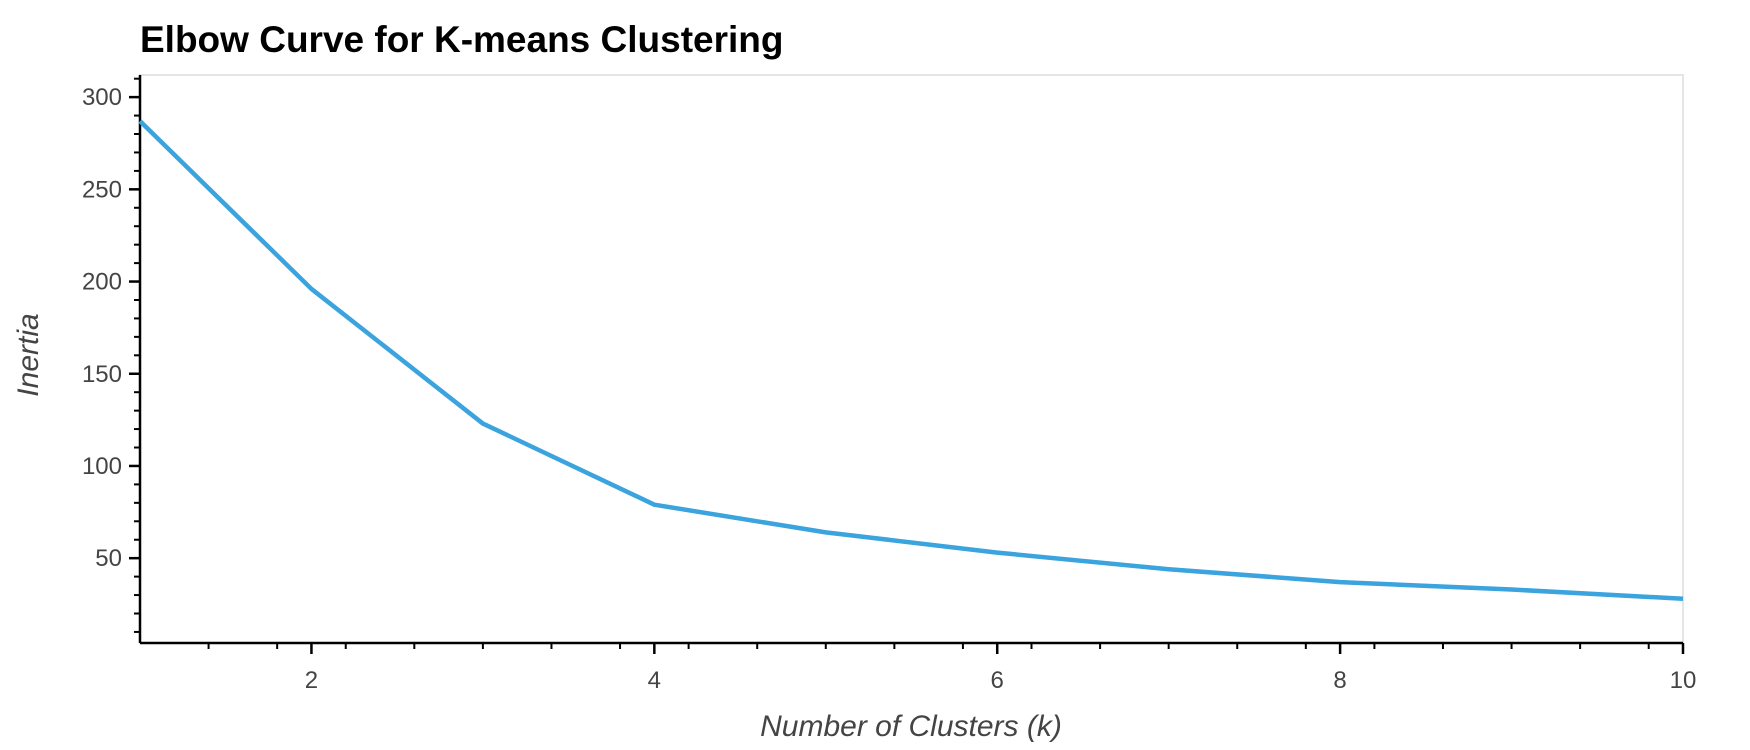 This screenshot has height=750, width=1750. Describe the element at coordinates (654, 680) in the screenshot. I see `x-tick-label: 4` at that location.